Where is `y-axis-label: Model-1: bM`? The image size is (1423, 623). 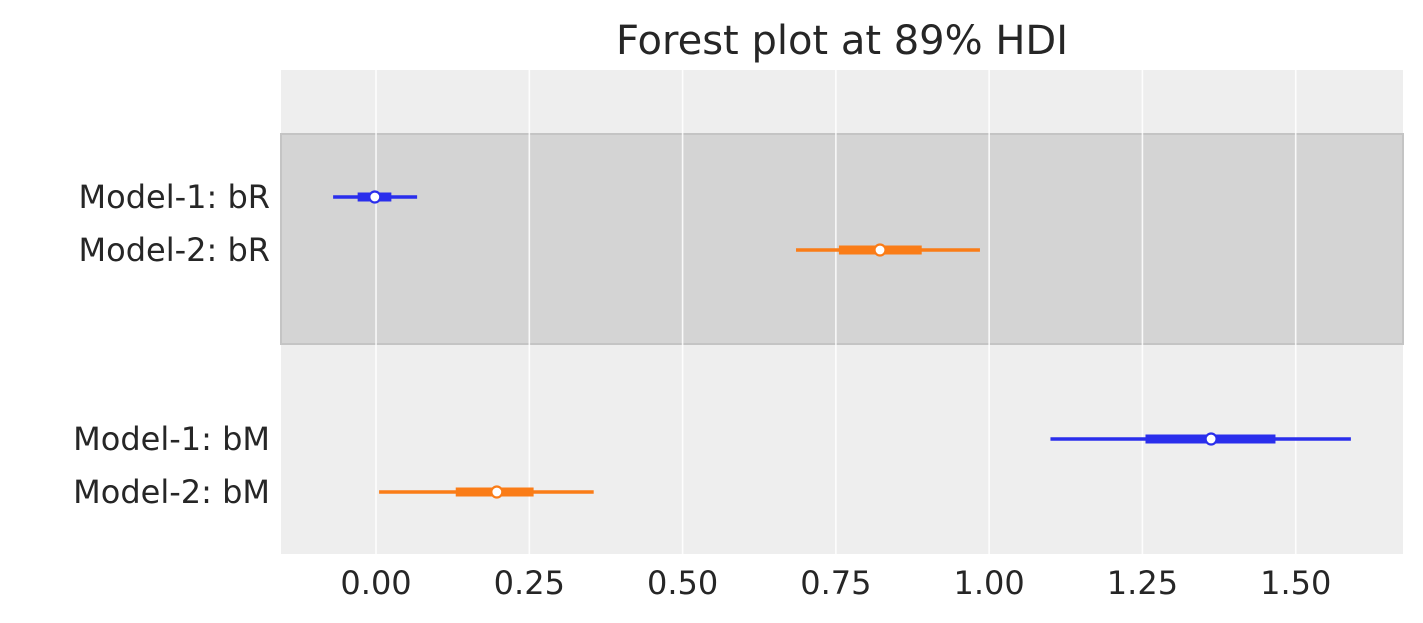 y-axis-label: Model-1: bM is located at coordinates (171, 439).